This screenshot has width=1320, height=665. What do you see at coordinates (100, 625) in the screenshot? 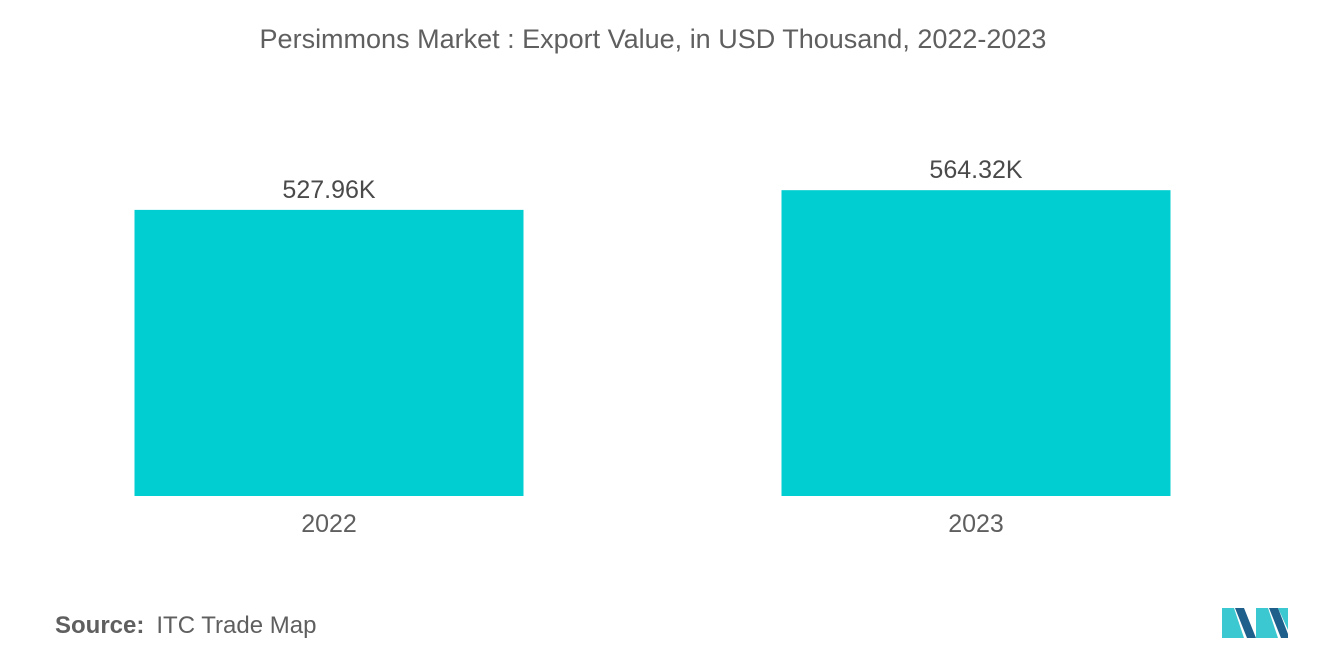
I see `source-label: Source:` at bounding box center [100, 625].